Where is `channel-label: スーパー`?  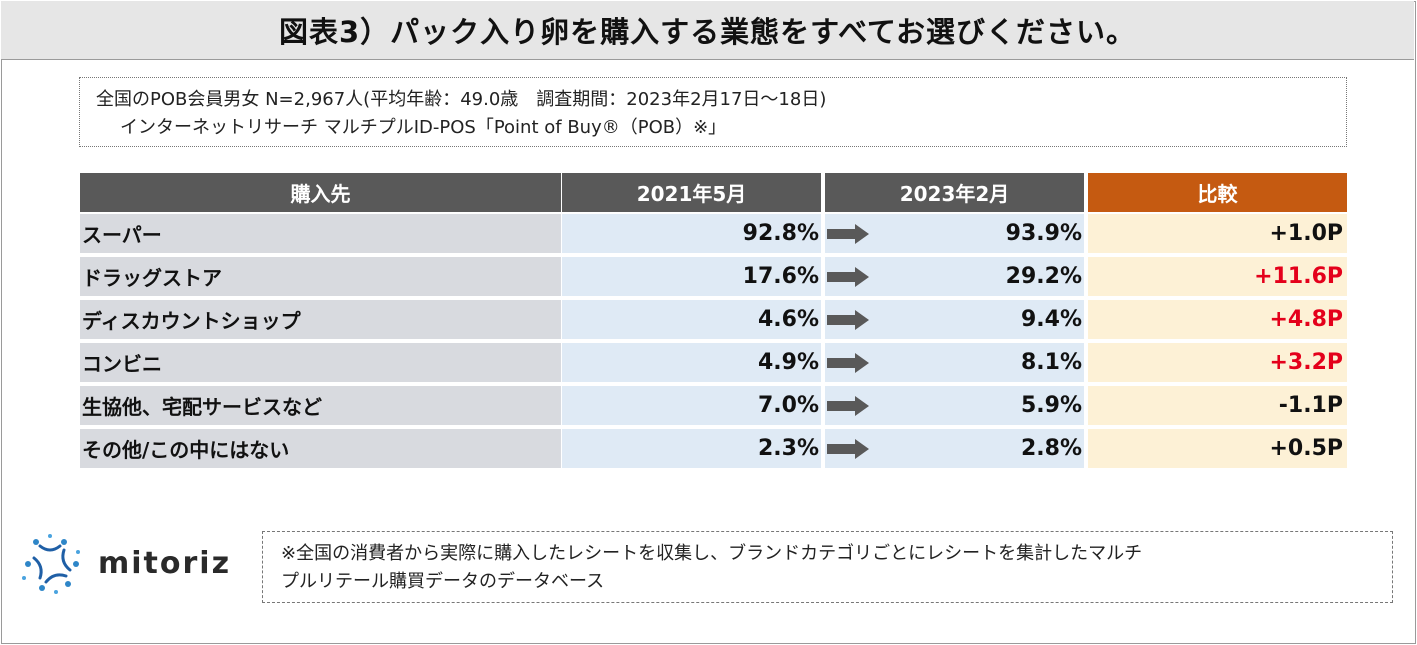
channel-label: スーパー is located at coordinates (320, 233).